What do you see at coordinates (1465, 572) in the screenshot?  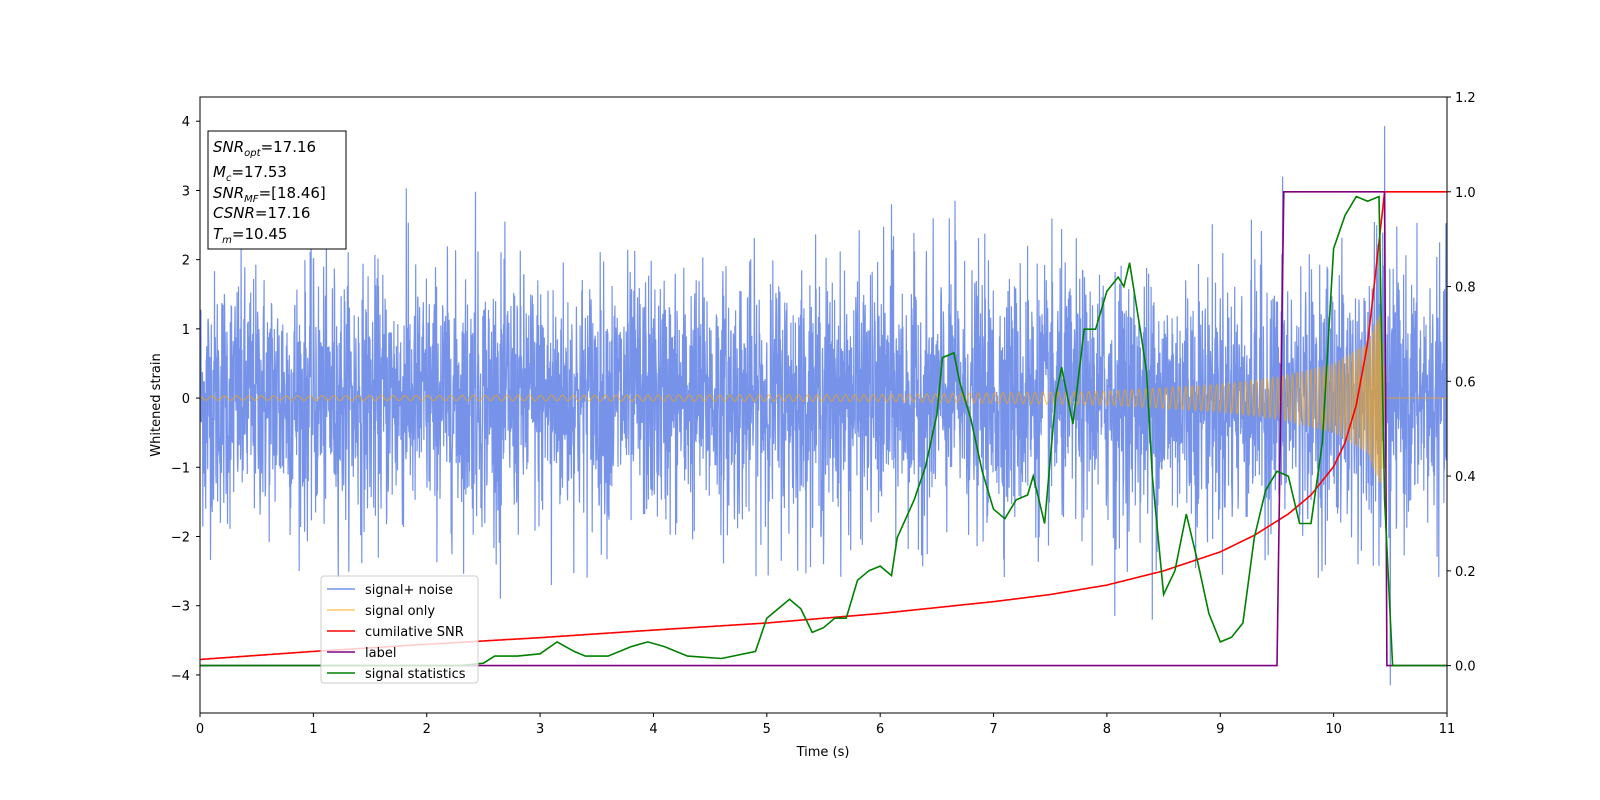 I see `y-tick-label-right: 0.2` at bounding box center [1465, 572].